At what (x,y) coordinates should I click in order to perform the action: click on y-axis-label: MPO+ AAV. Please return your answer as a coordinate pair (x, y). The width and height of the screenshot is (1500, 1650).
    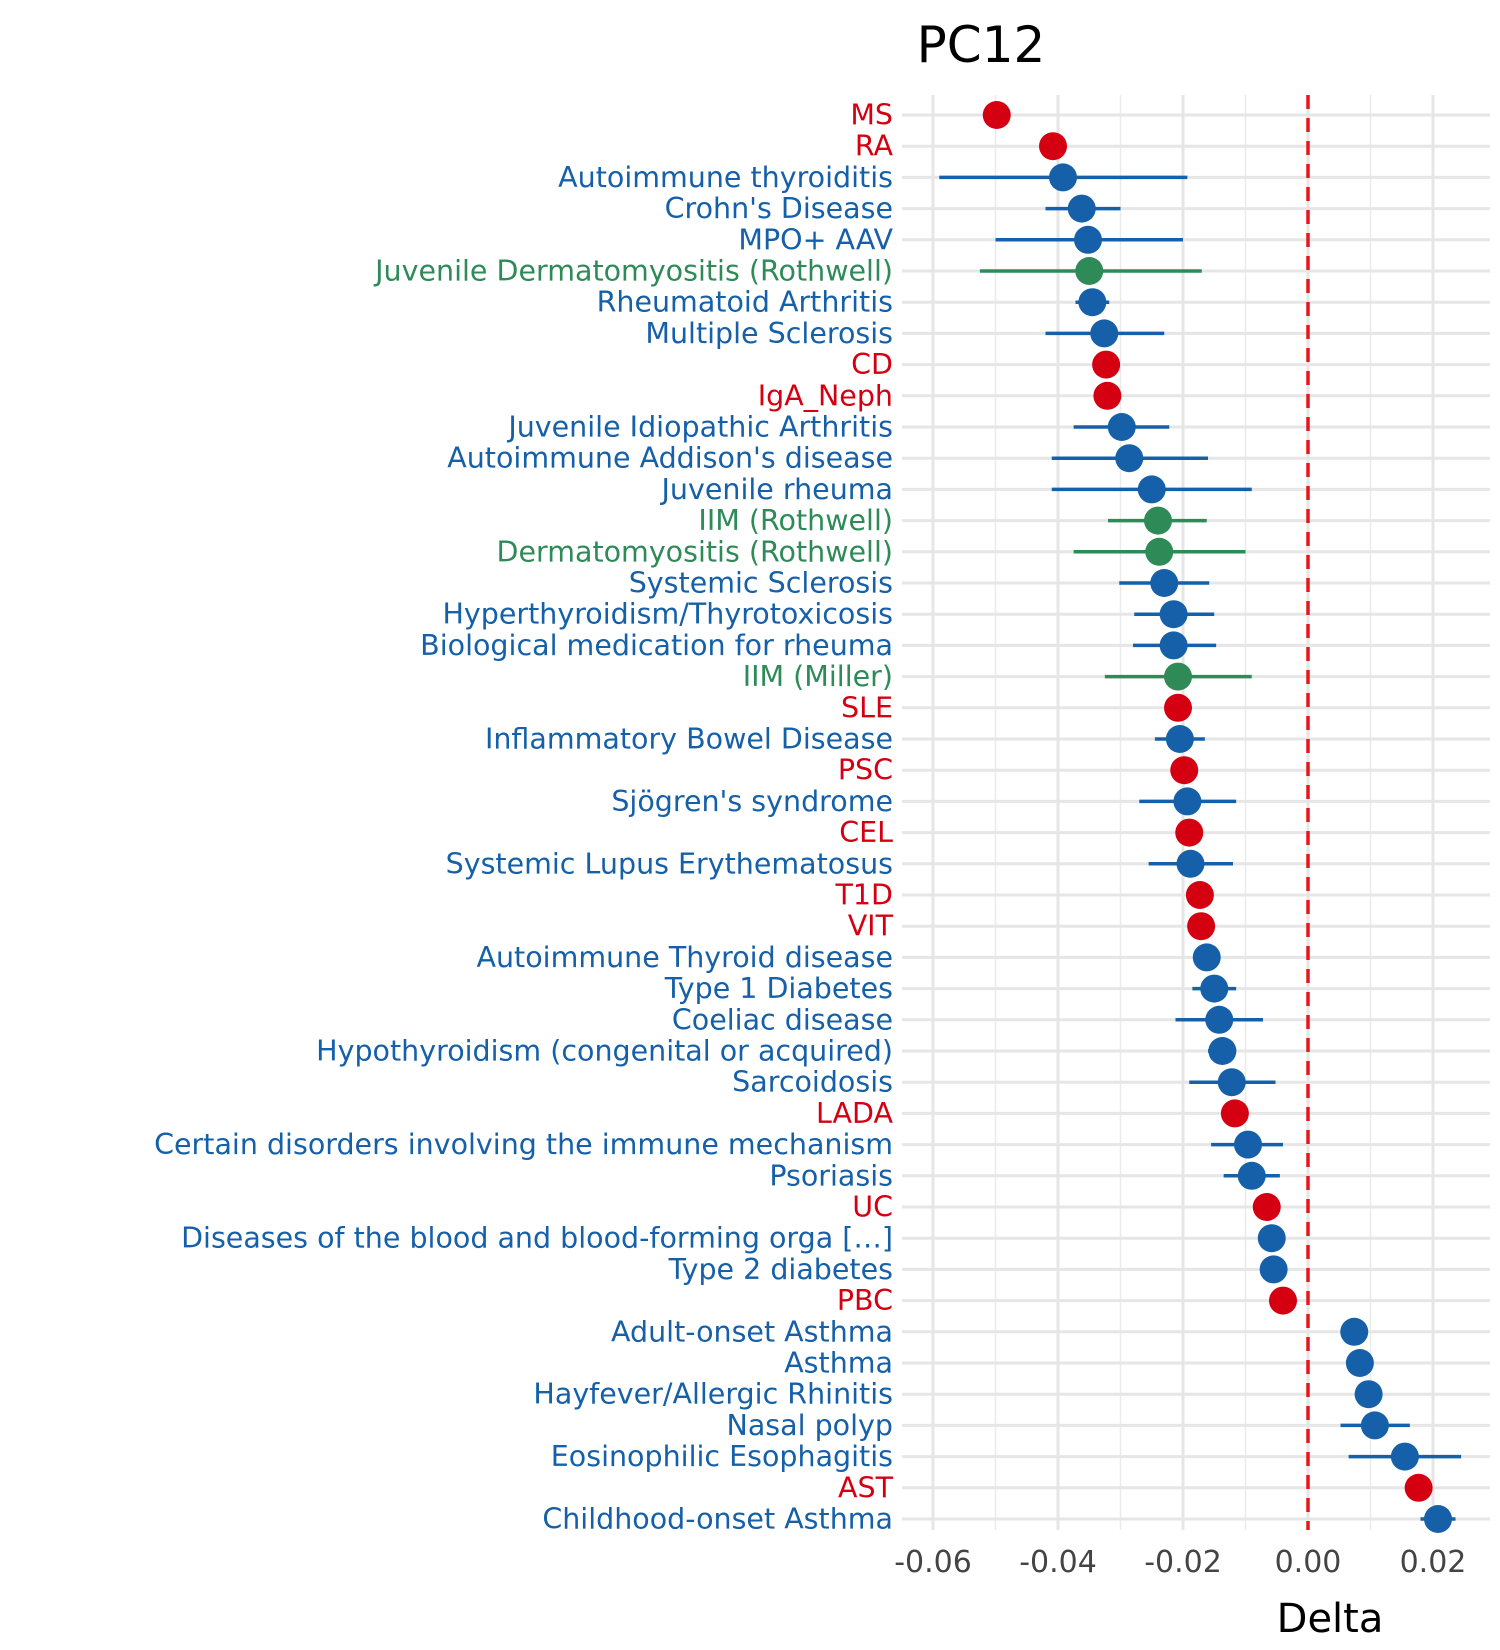
    Looking at the image, I should click on (815, 239).